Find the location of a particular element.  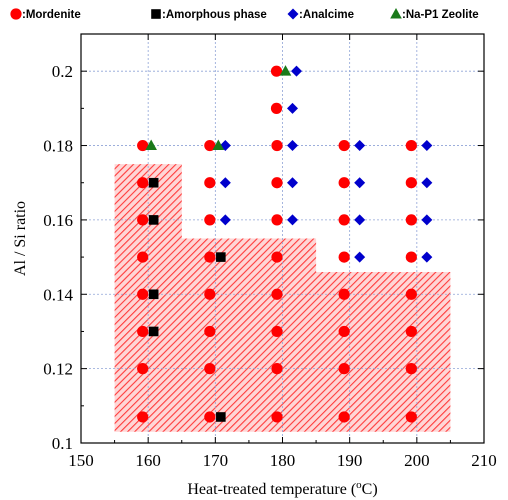

x-tick-label: 150 is located at coordinates (81, 460).